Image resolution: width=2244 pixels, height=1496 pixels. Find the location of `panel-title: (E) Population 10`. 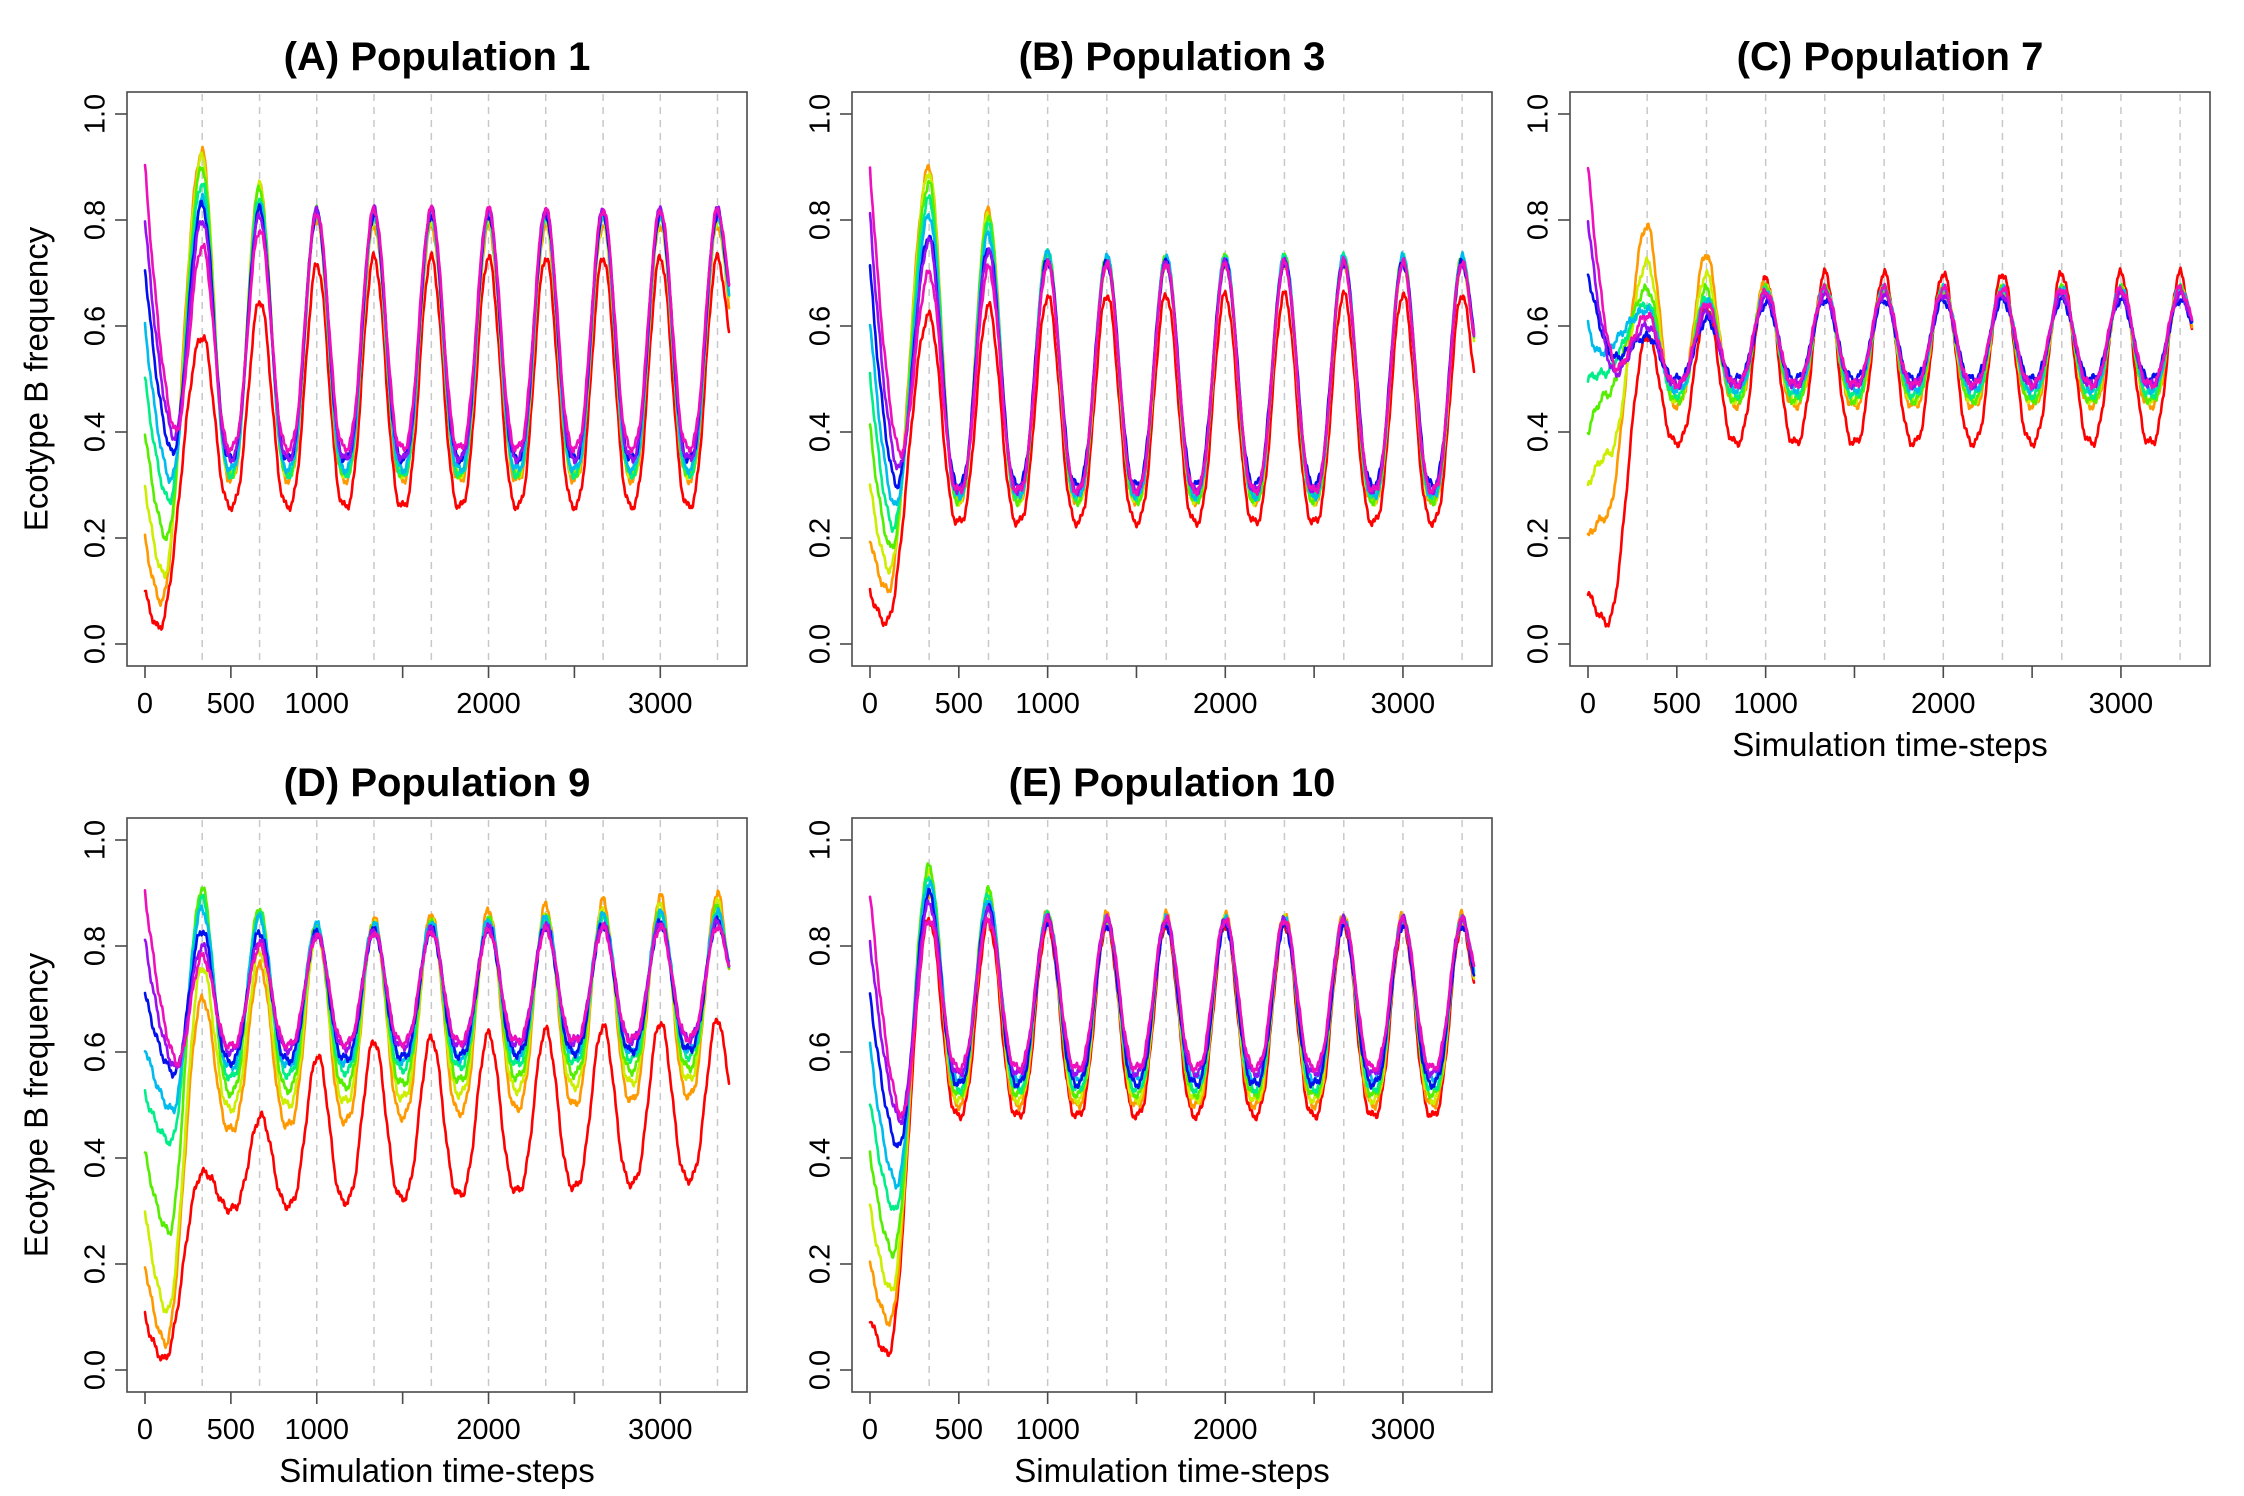

panel-title: (E) Population 10 is located at coordinates (1172, 783).